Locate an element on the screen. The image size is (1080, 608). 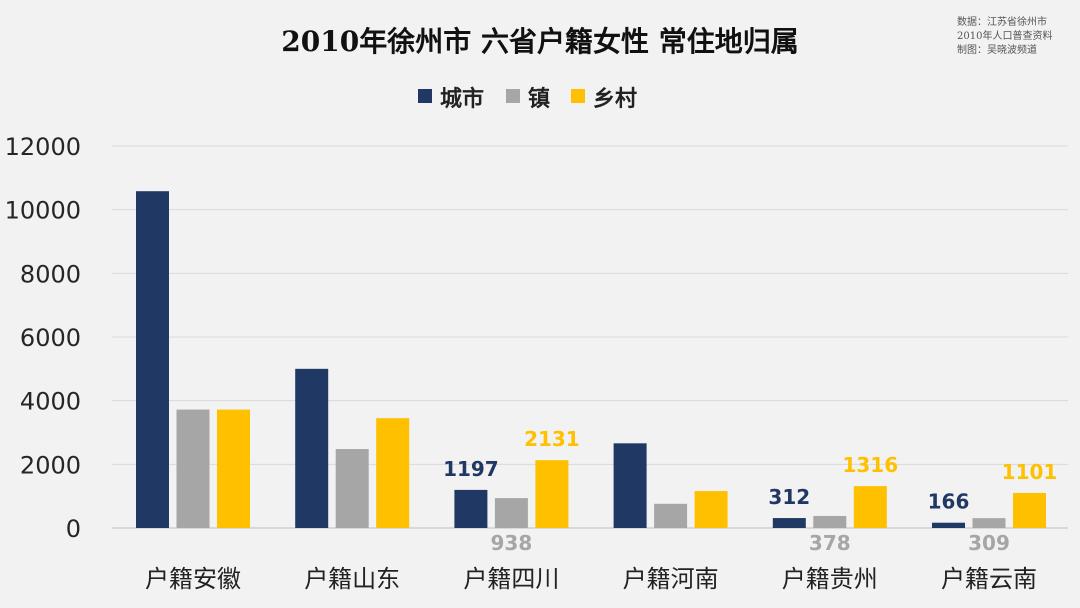
y-tick-label: 12000 is located at coordinates (43, 147).